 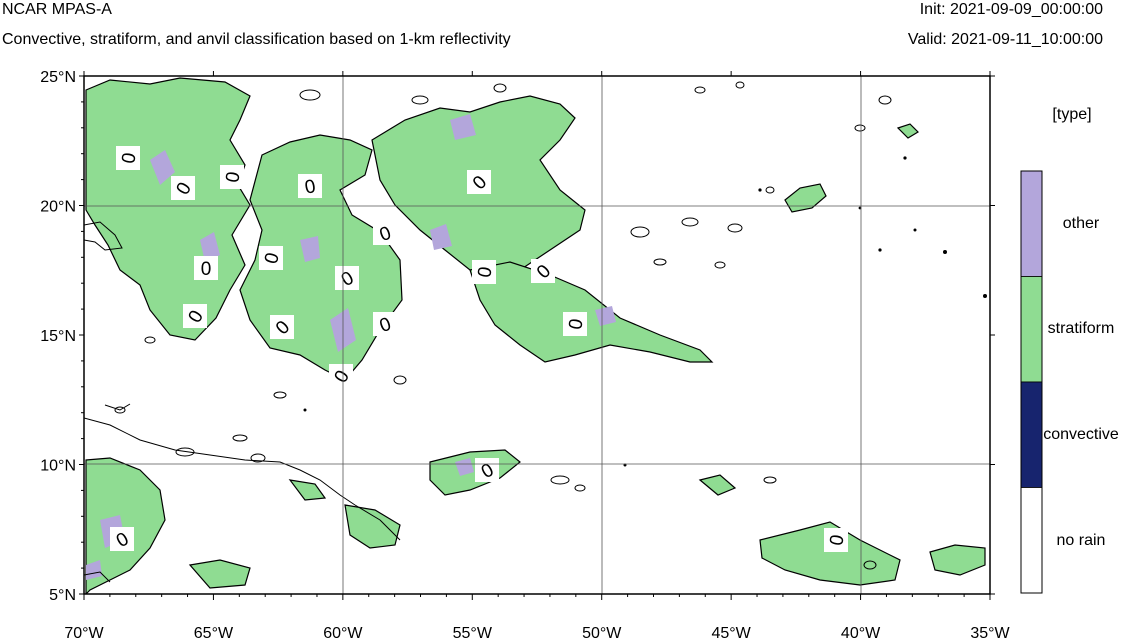 I want to click on legend-label-stratiform: stratiform, so click(x=1081, y=328).